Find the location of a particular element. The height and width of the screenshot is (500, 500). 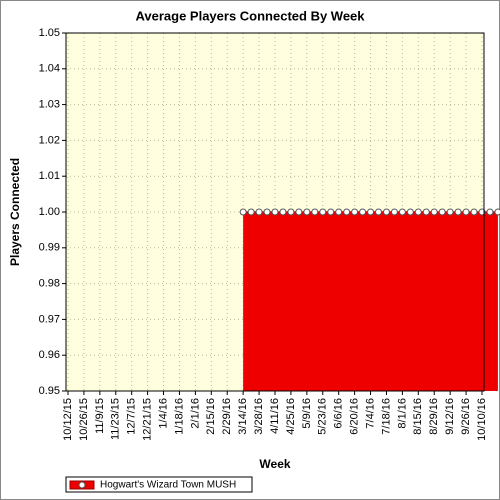

y-tick-label: 1.05 is located at coordinates (49, 33).